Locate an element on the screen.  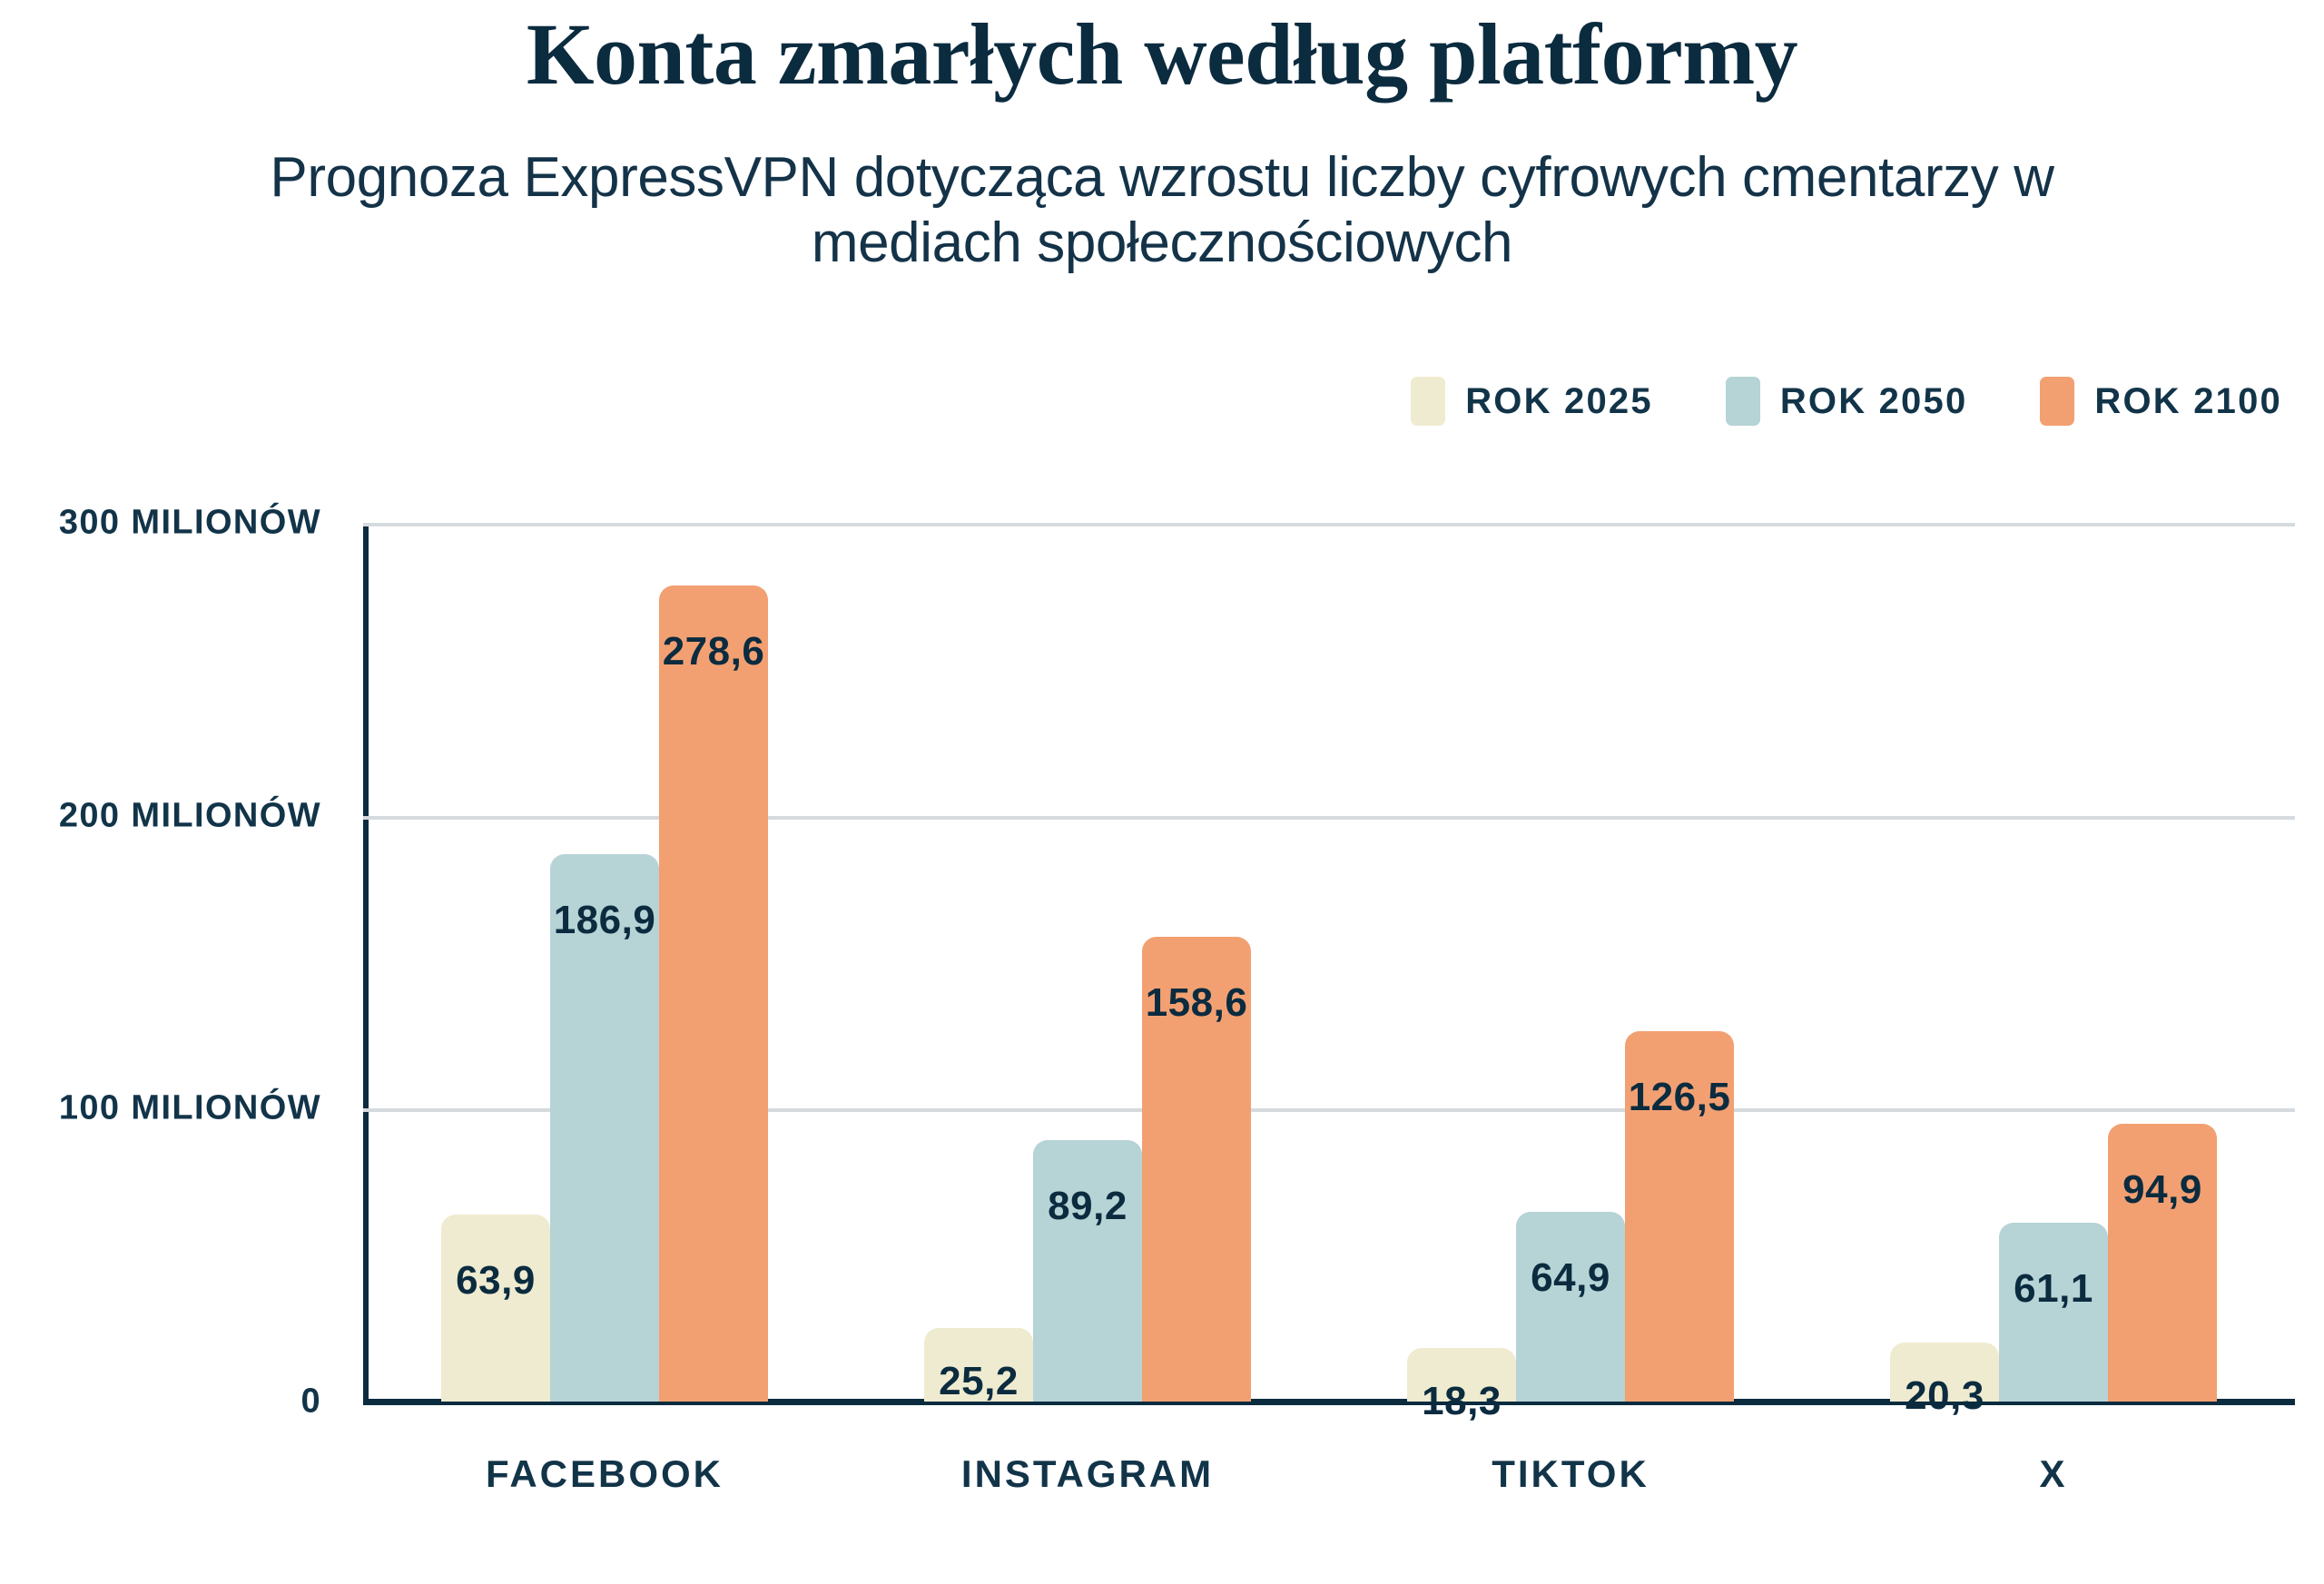
bar: 25,2 is located at coordinates (978, 1365).